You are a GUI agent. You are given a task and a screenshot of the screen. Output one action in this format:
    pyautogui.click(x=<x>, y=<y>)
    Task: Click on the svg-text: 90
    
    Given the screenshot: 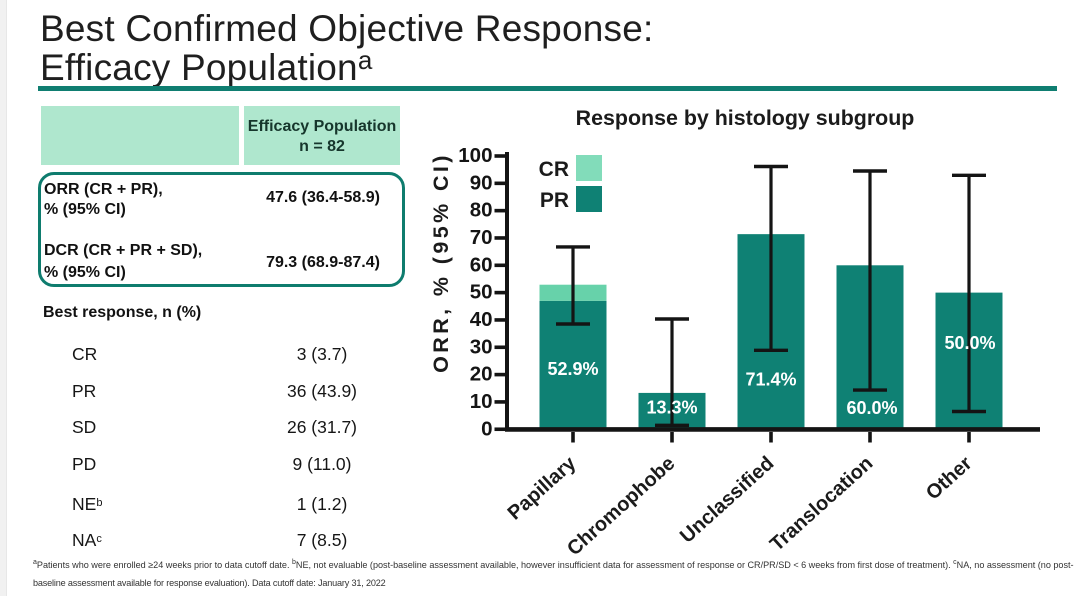 What is the action you would take?
    pyautogui.click(x=481, y=182)
    